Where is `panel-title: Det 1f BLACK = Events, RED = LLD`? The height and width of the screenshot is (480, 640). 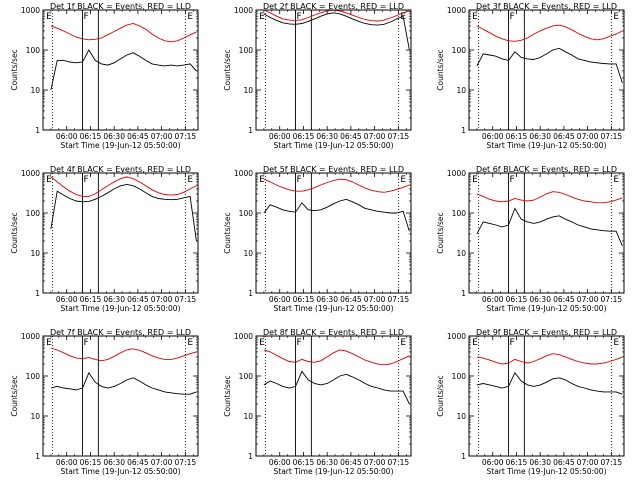
panel-title: Det 1f BLACK = Events, RED = LLD is located at coordinates (120, 6).